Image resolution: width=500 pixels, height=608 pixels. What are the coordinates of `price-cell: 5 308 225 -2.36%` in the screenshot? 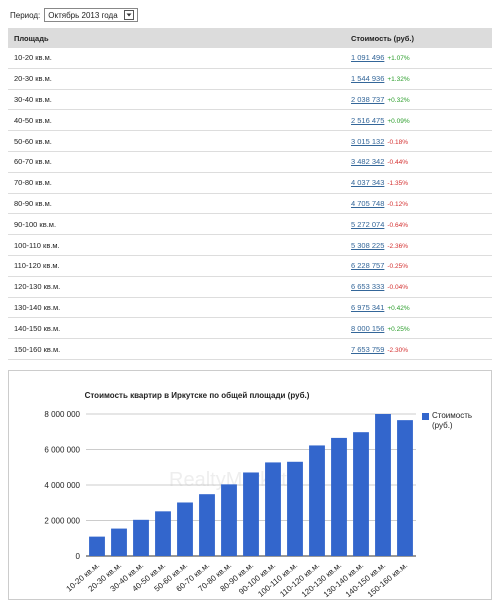 It's located at (418, 245).